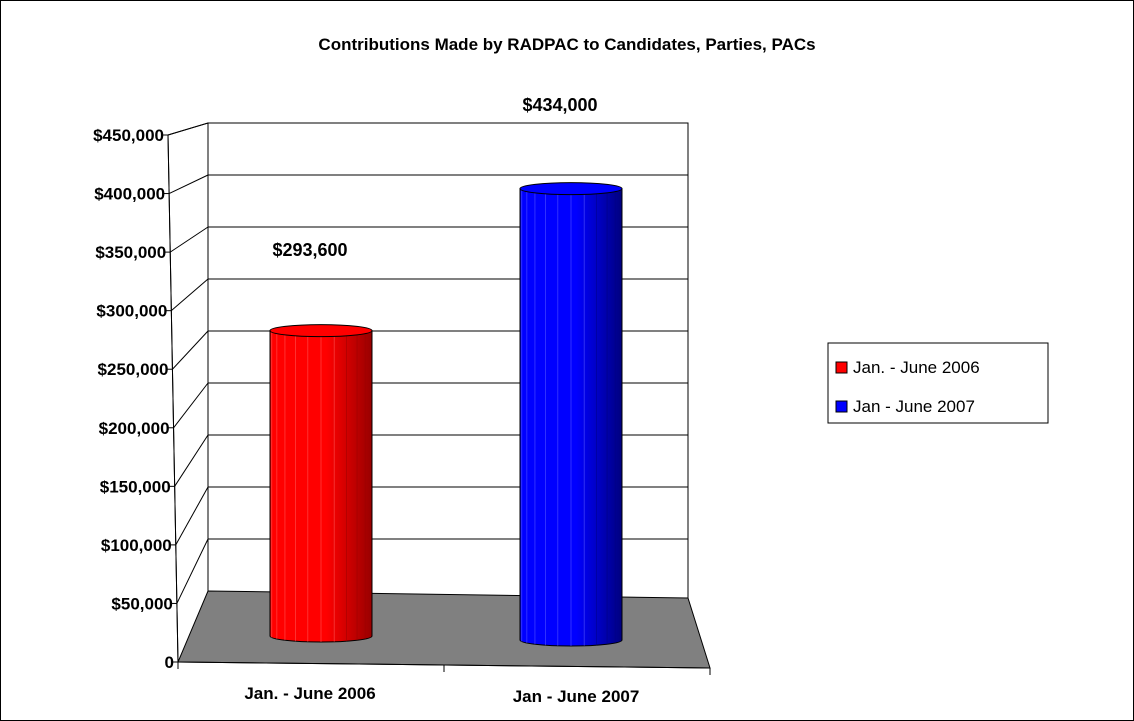 The height and width of the screenshot is (721, 1134). What do you see at coordinates (169, 662) in the screenshot?
I see `y-tick-label: 0` at bounding box center [169, 662].